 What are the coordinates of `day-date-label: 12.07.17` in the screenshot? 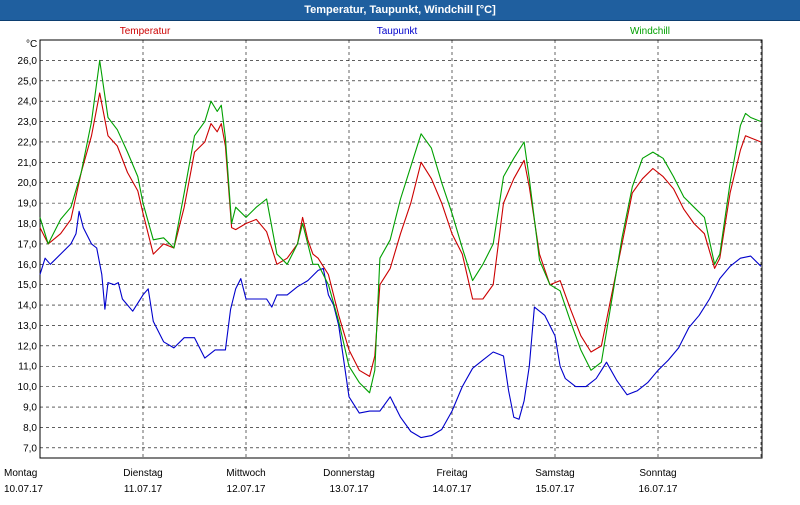 It's located at (246, 489).